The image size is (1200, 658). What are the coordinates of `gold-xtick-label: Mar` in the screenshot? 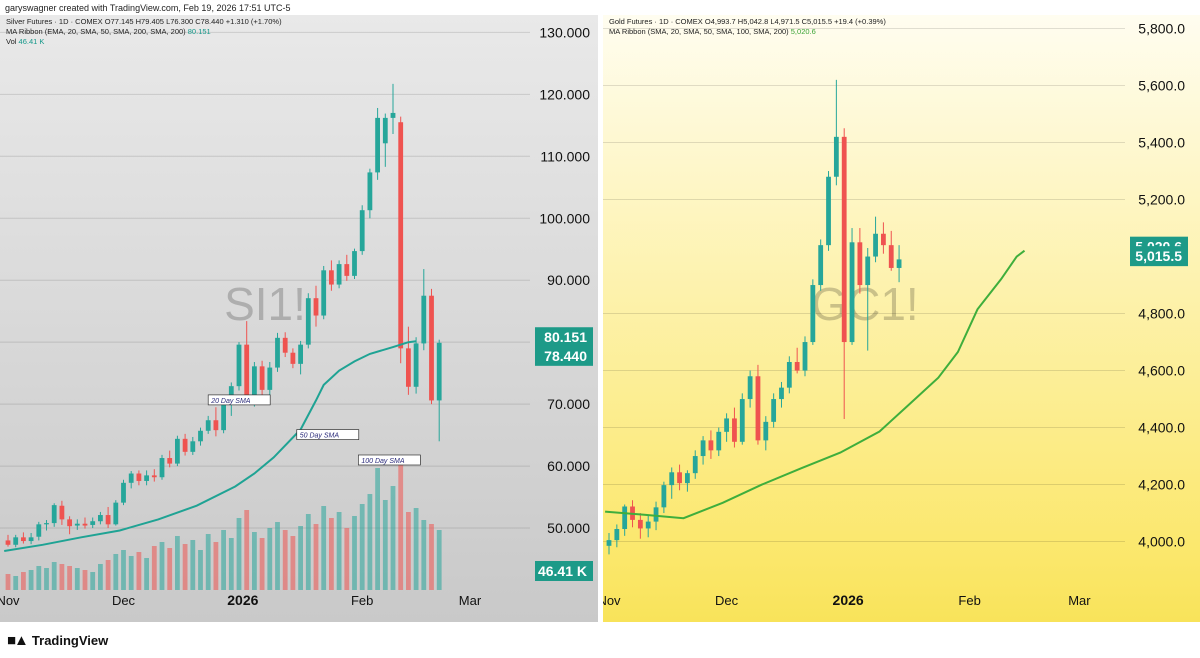 It's located at (1079, 600).